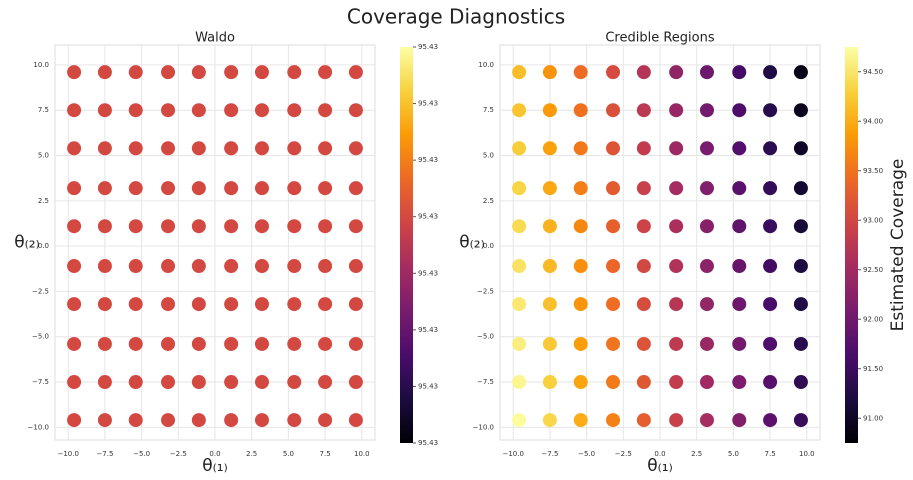  What do you see at coordinates (873, 72) in the screenshot?
I see `colorbar-tick-label: 94.50` at bounding box center [873, 72].